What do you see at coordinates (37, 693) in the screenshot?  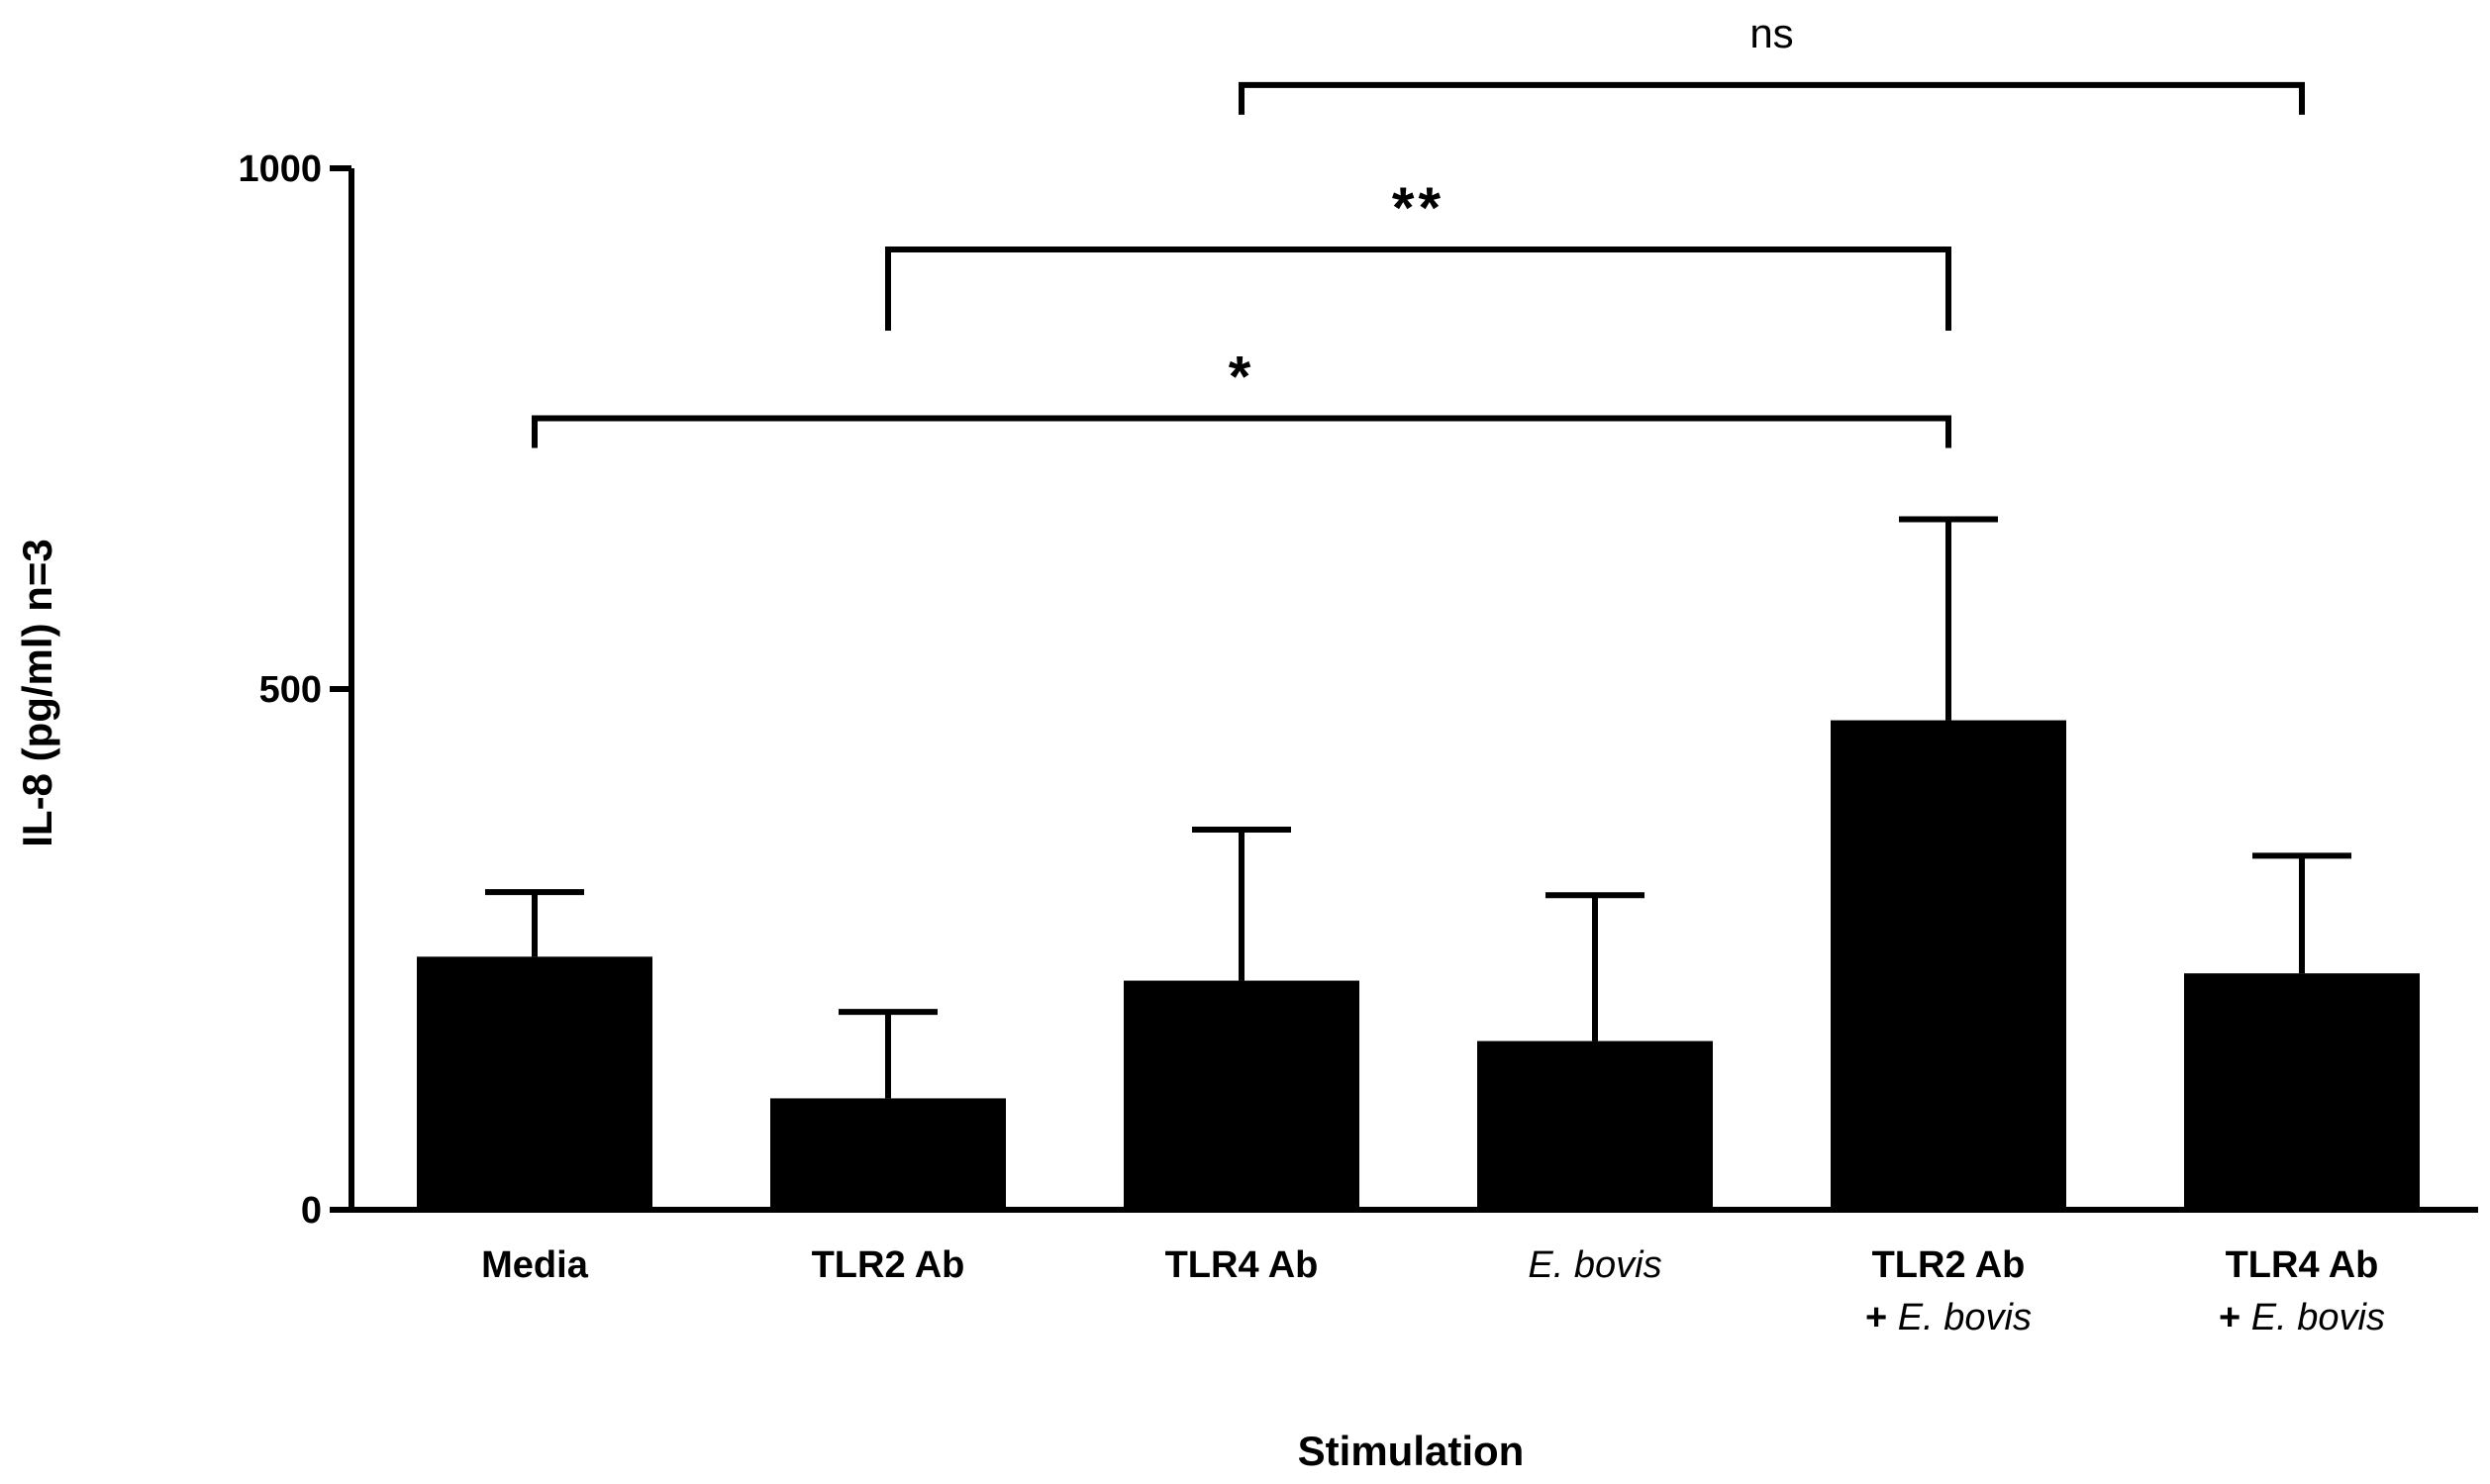 I see `y-axis-title: IL-8 (pg/ml) n=3` at bounding box center [37, 693].